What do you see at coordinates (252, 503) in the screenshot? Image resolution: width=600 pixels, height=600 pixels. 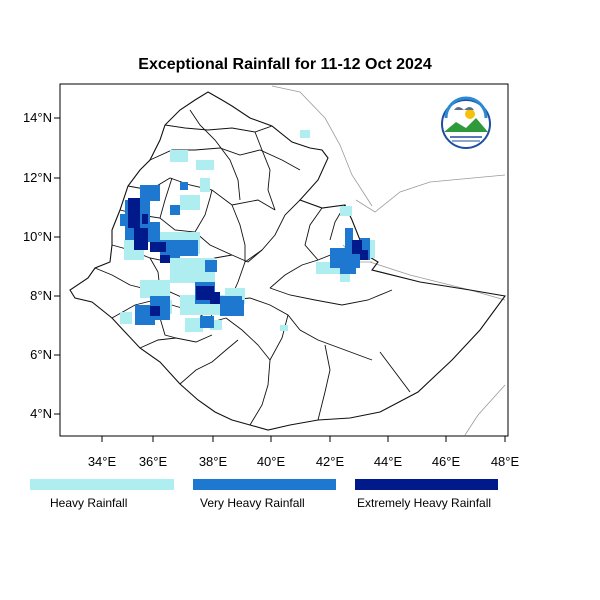 I see `legend-label-very-heavy: Very Heavy Rainfall` at bounding box center [252, 503].